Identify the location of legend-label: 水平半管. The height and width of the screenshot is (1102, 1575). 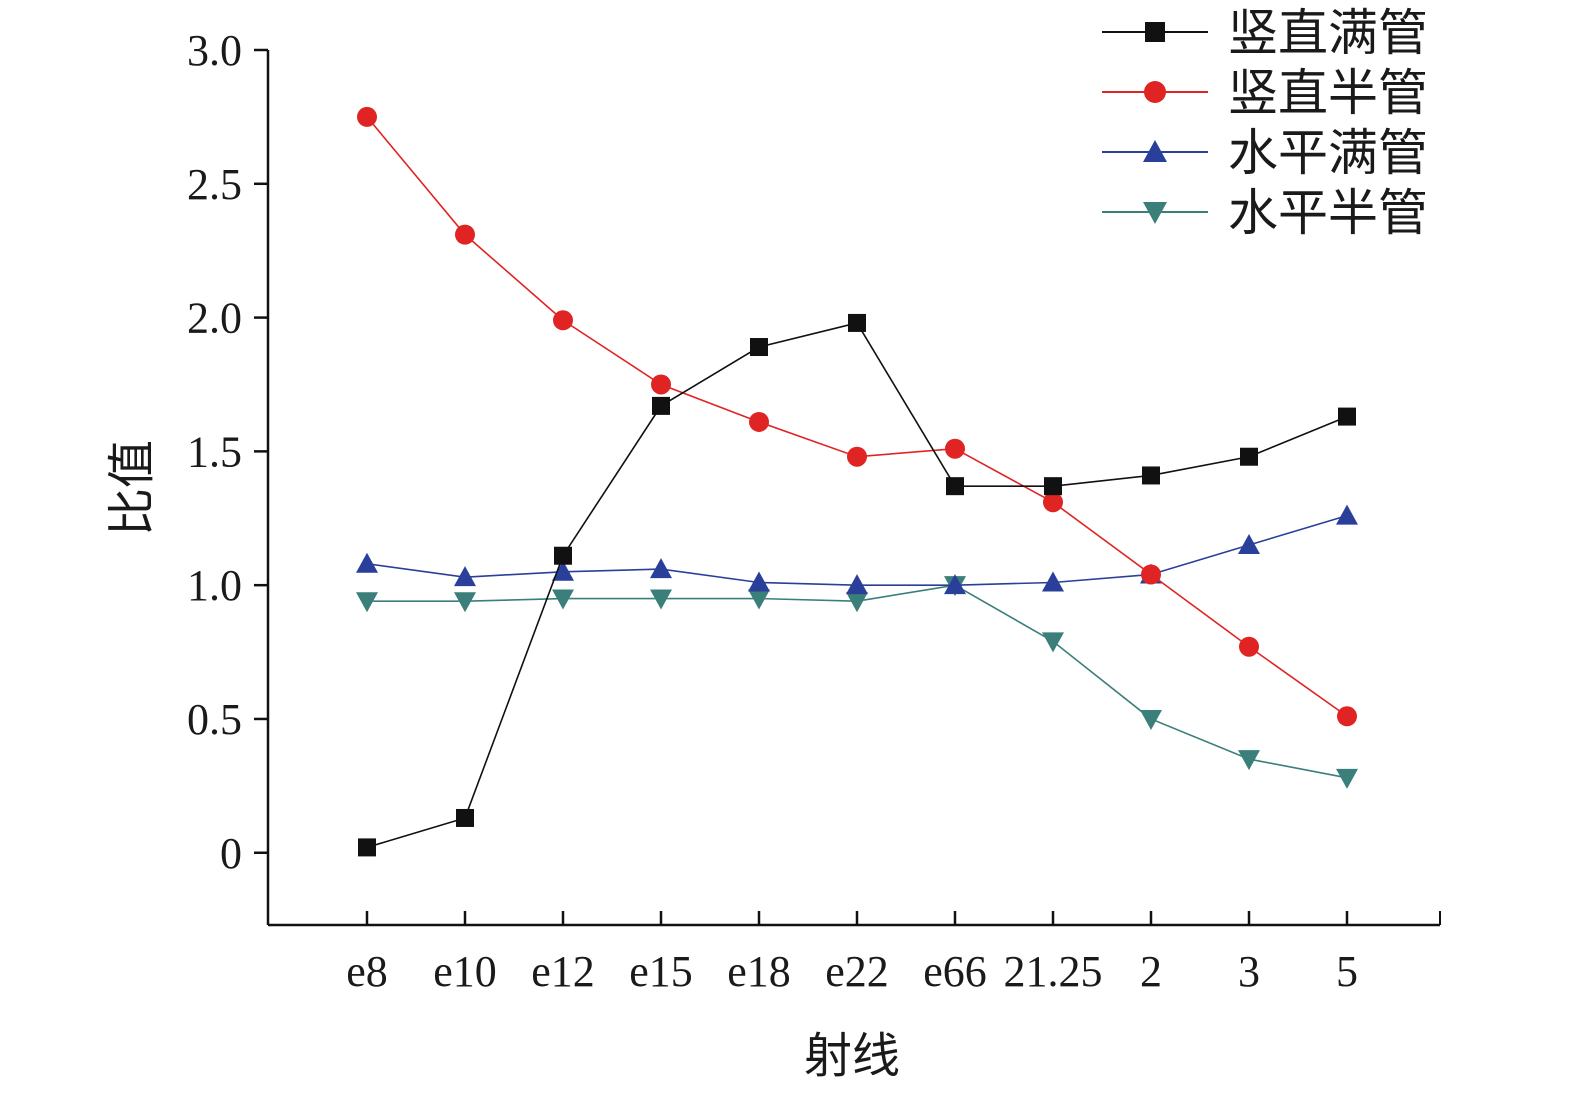
(1328, 213).